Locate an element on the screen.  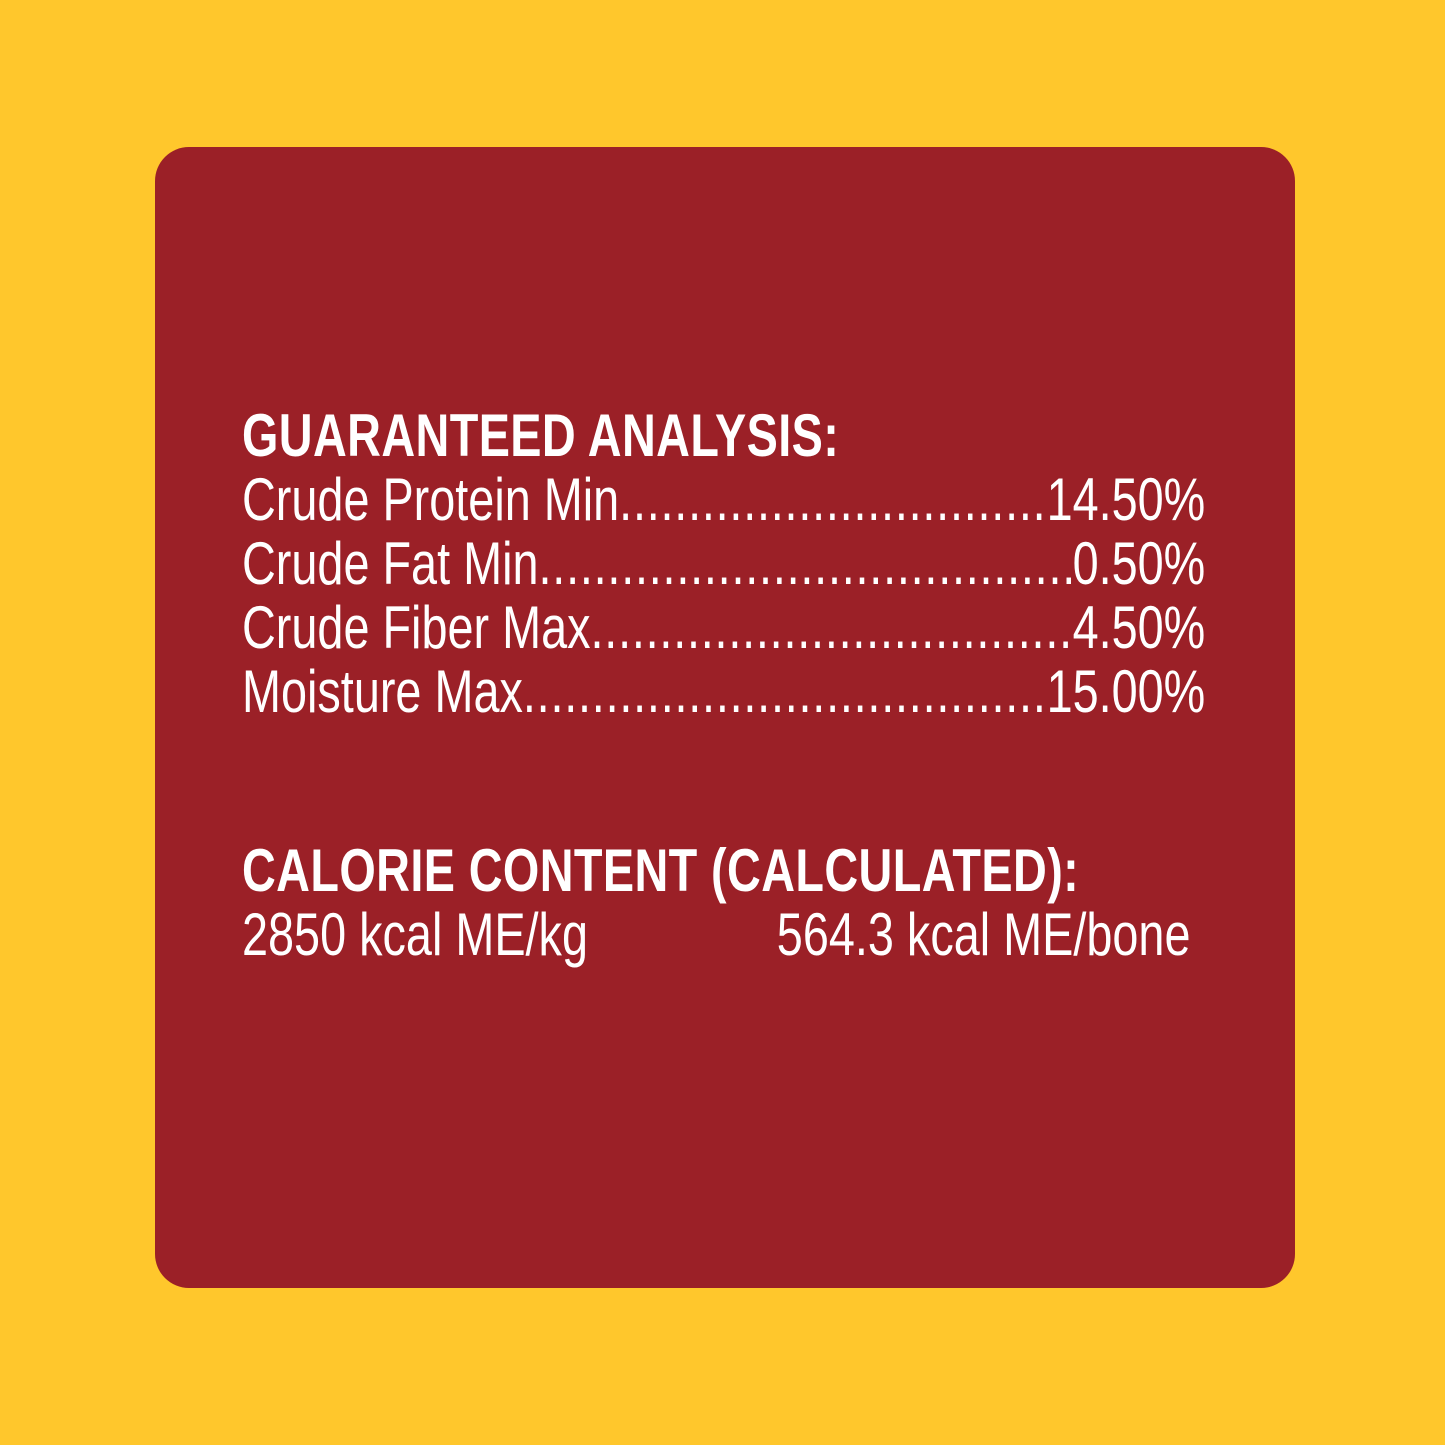
calorie-per-bone: 564.3 kcal ME/bone is located at coordinates (983, 934).